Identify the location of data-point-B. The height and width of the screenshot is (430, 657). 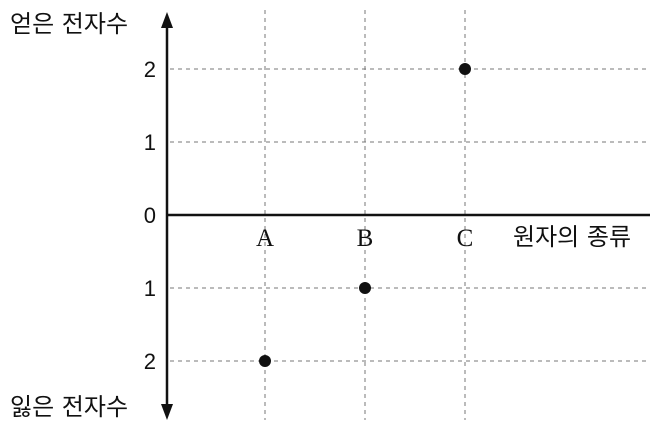
(365, 288).